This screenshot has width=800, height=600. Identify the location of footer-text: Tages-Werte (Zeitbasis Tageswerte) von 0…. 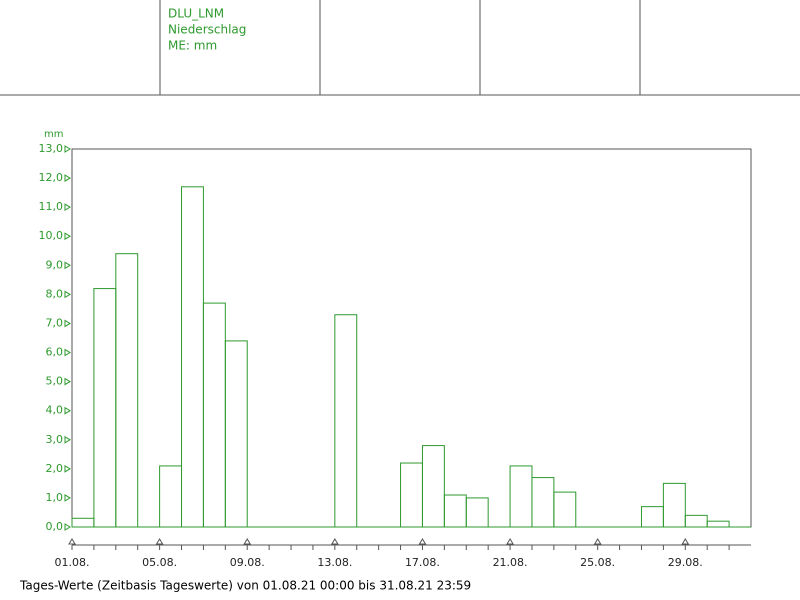
(245, 586).